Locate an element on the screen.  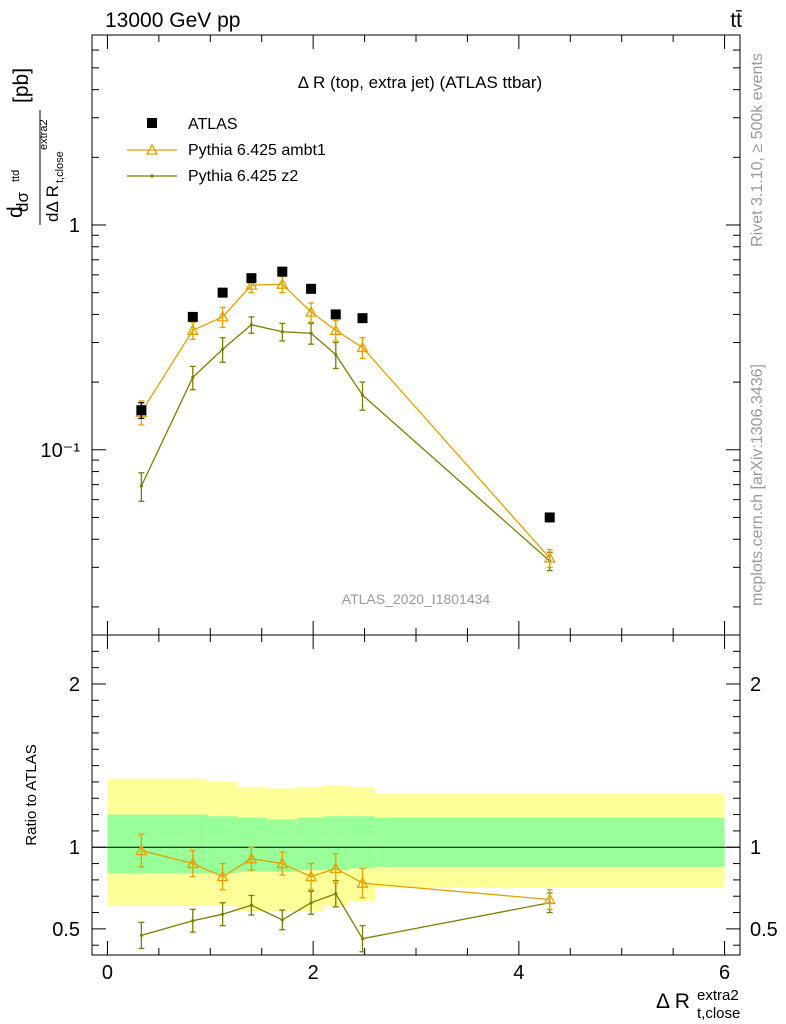
svg-text: dσ is located at coordinates (22, 202).